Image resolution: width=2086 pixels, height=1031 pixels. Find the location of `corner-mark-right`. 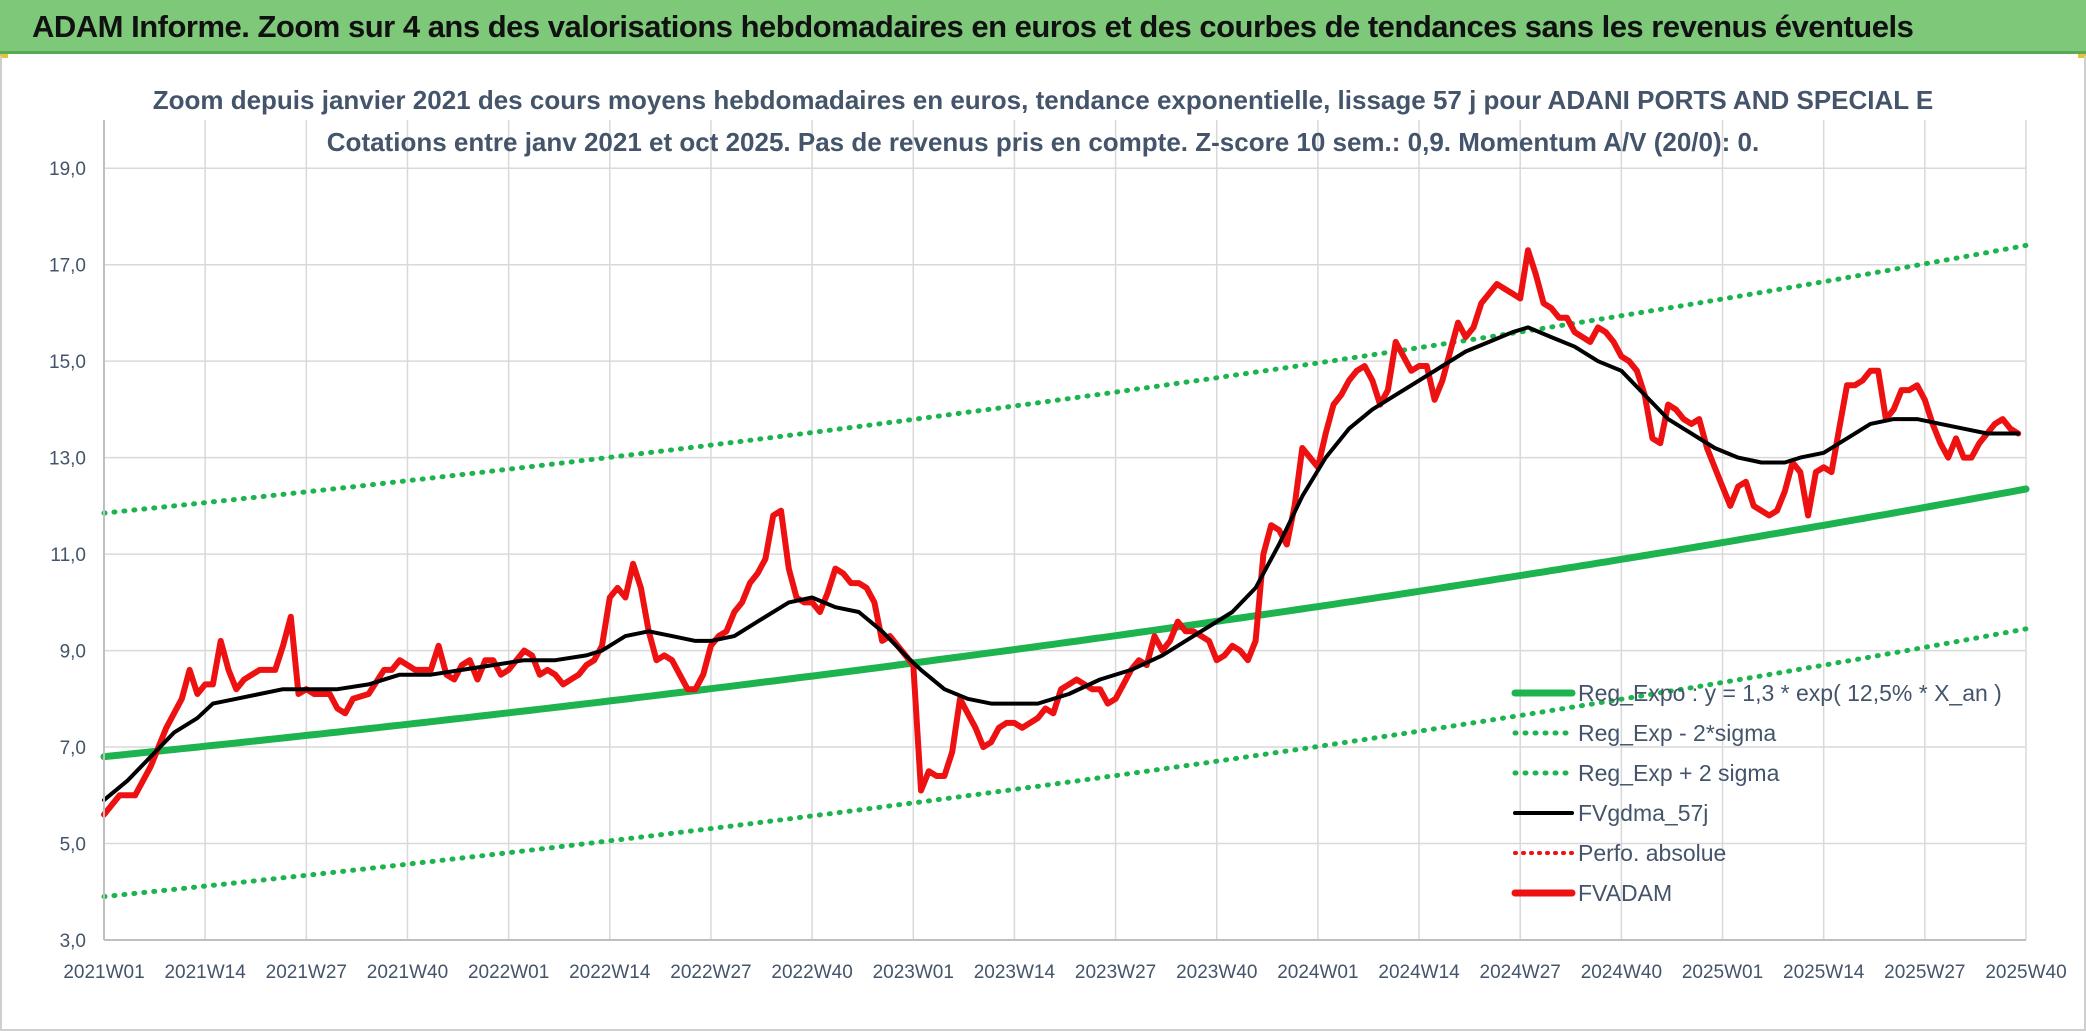

corner-mark-right is located at coordinates (2082, 56).